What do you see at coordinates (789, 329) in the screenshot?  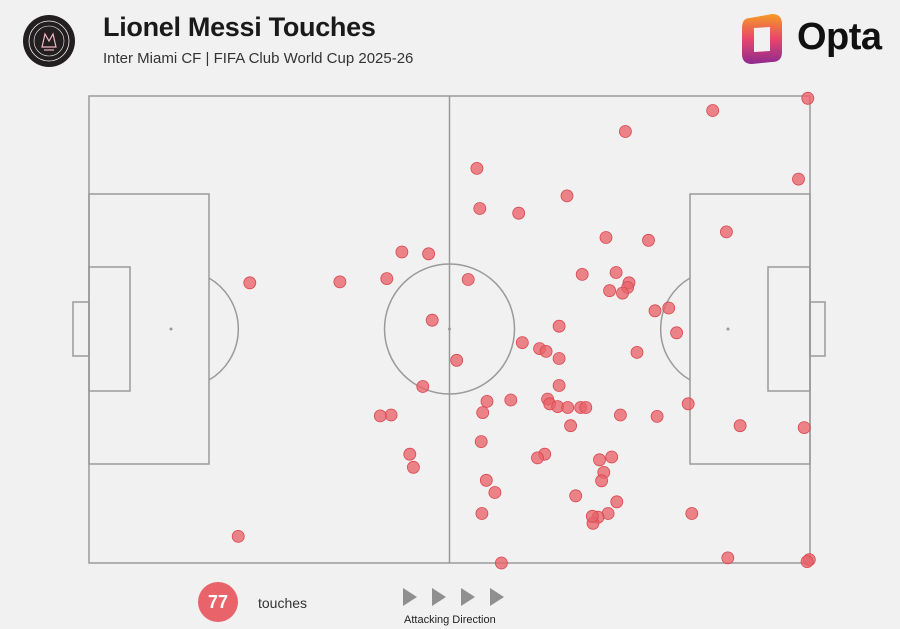 I see `right-six-yard-box` at bounding box center [789, 329].